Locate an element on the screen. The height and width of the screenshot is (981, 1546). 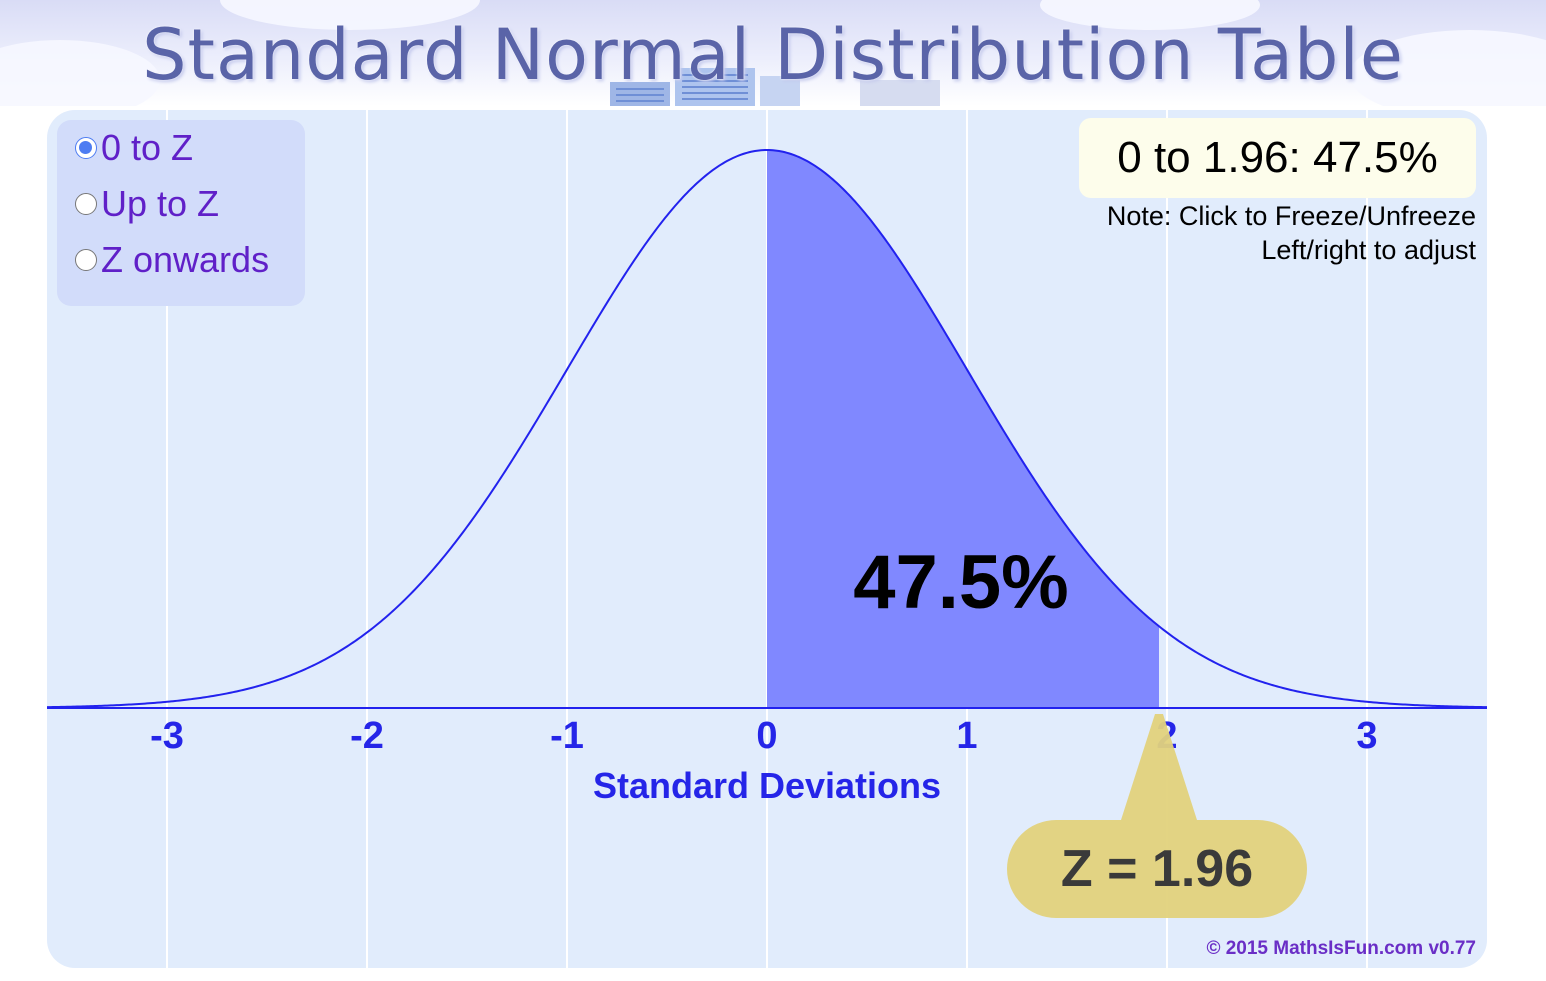
option-z-onwards: Z onwards is located at coordinates (181, 260).